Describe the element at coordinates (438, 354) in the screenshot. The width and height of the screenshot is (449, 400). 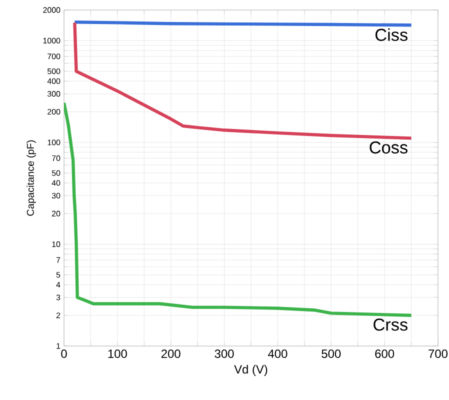
I see `x-tick-label: 700` at that location.